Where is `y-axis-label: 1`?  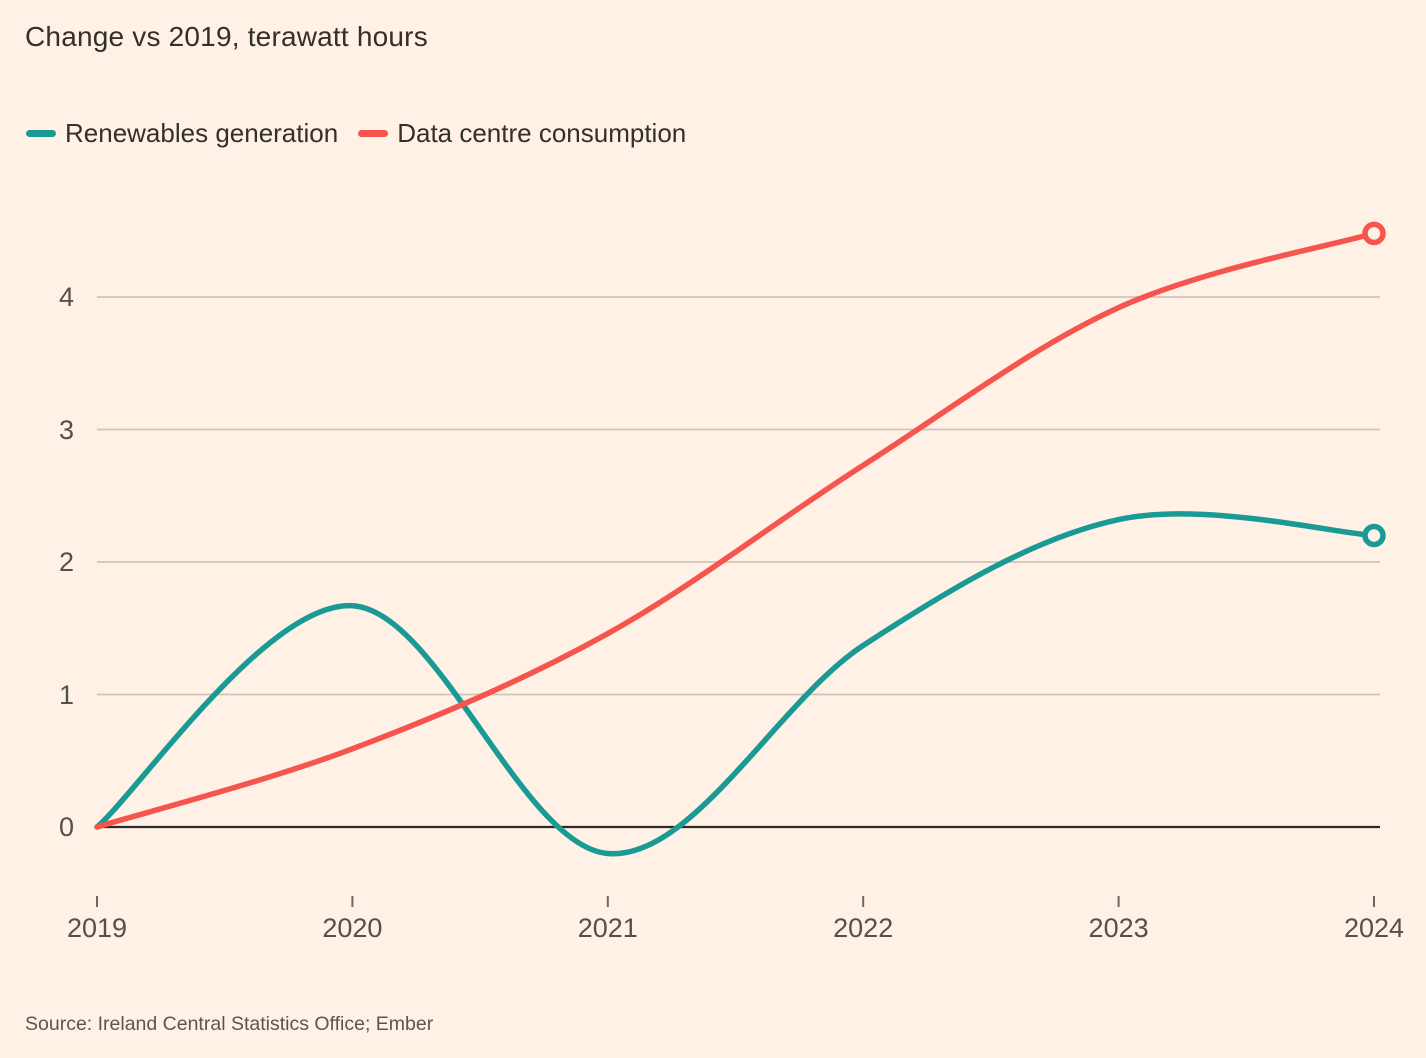
y-axis-label: 1 is located at coordinates (66, 694).